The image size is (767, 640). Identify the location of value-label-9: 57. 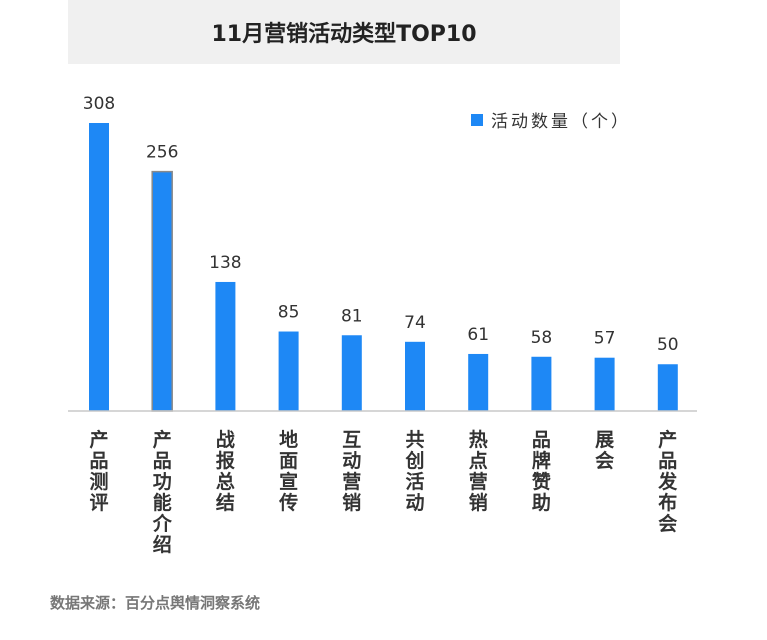
(605, 339).